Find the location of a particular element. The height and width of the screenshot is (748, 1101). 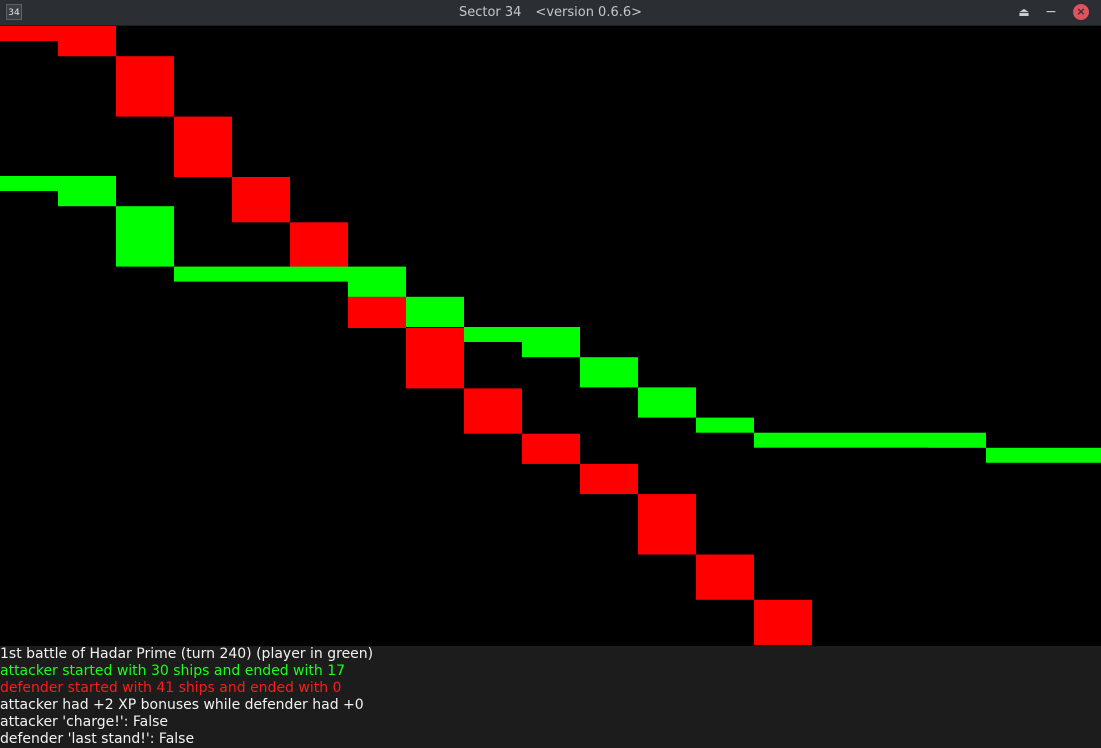

window-version-text: <version 0.6.6> is located at coordinates (589, 12).